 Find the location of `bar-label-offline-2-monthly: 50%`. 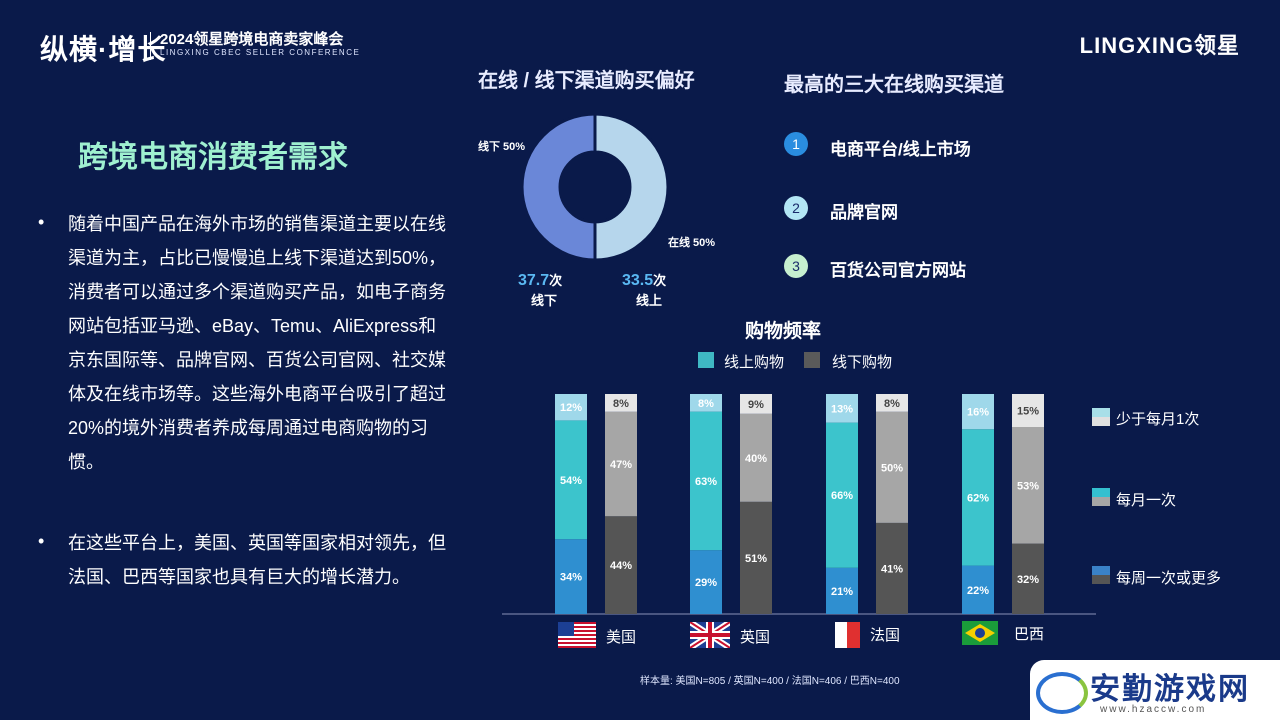

bar-label-offline-2-monthly: 50% is located at coordinates (892, 468).